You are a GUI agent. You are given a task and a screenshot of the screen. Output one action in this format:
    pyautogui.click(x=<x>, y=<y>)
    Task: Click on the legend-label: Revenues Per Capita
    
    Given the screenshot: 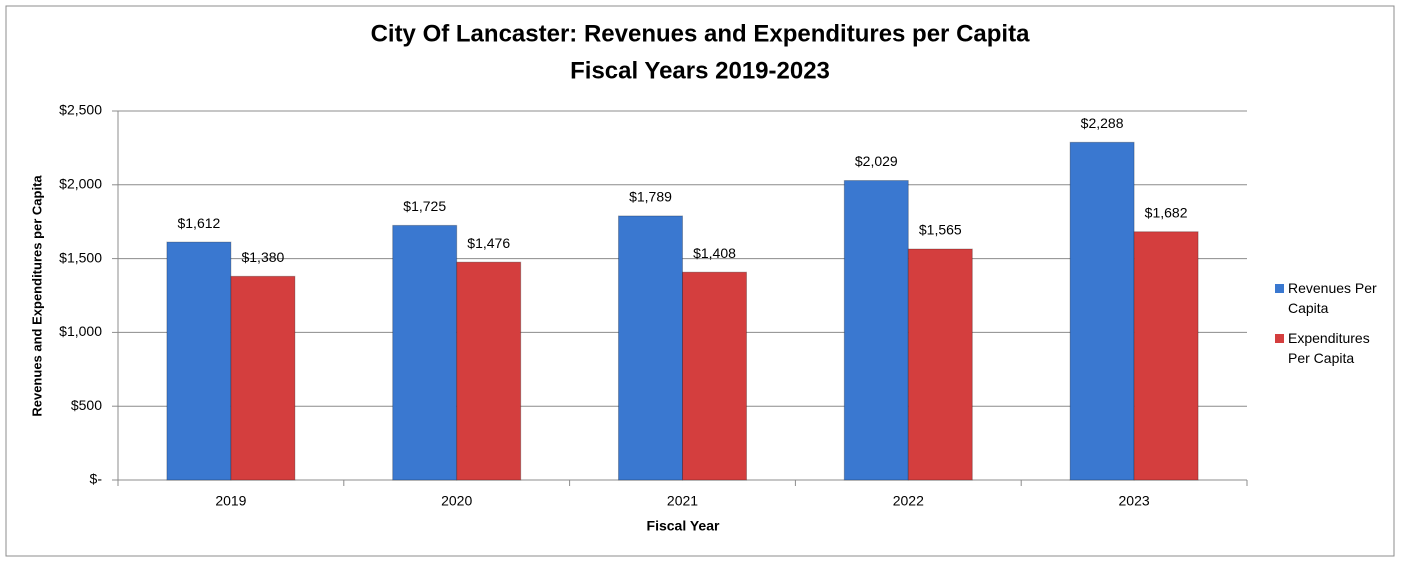 What is the action you would take?
    pyautogui.click(x=1332, y=298)
    